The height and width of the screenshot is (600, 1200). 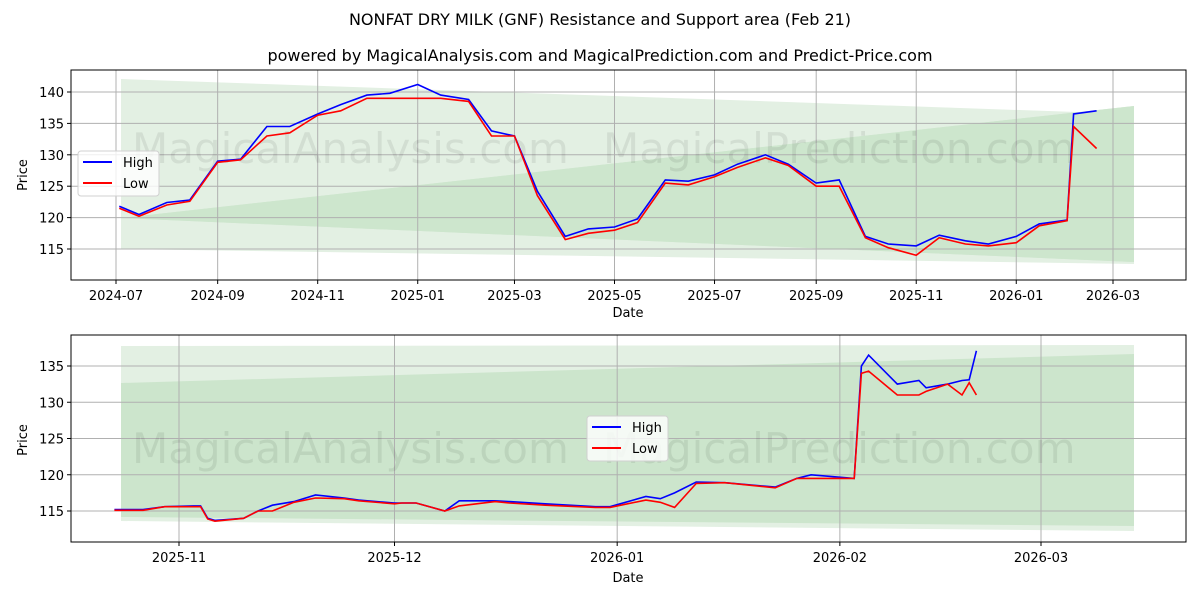 What do you see at coordinates (714, 296) in the screenshot?
I see `x-tick-label: 2025-07` at bounding box center [714, 296].